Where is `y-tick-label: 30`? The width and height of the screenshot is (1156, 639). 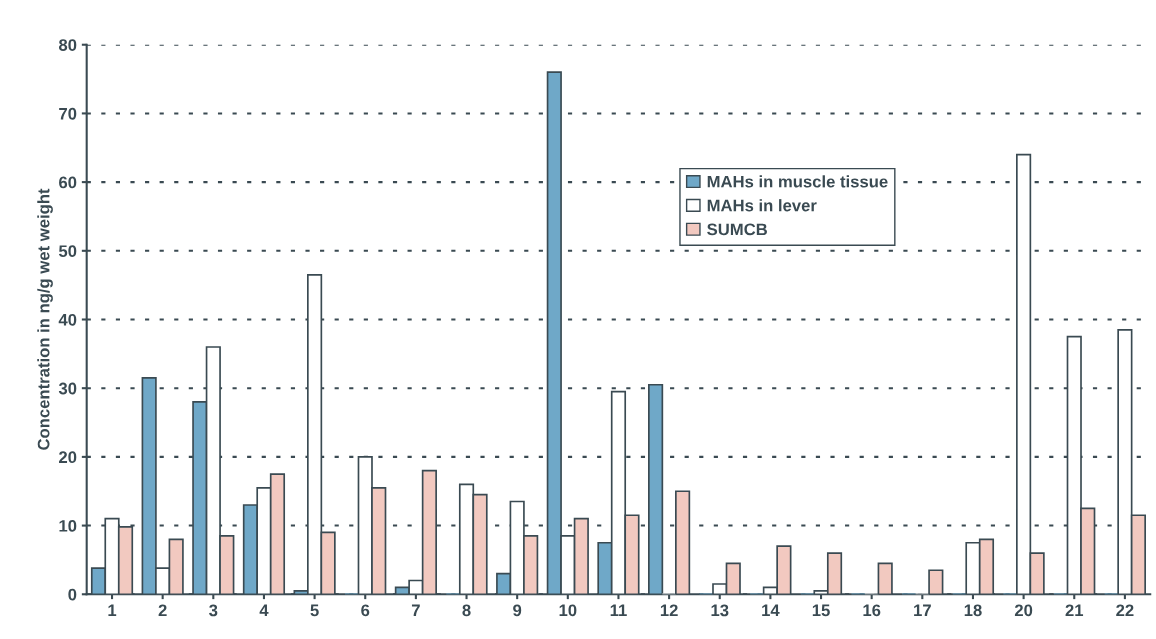 y-tick-label: 30 is located at coordinates (67, 388).